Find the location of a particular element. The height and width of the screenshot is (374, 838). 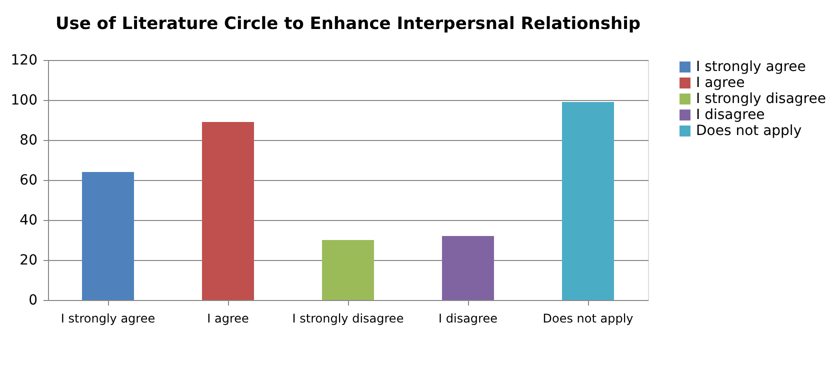

chart-title: Use of Literature Circle to Enhance Interpersnal Relationship is located at coordinates (348, 24).